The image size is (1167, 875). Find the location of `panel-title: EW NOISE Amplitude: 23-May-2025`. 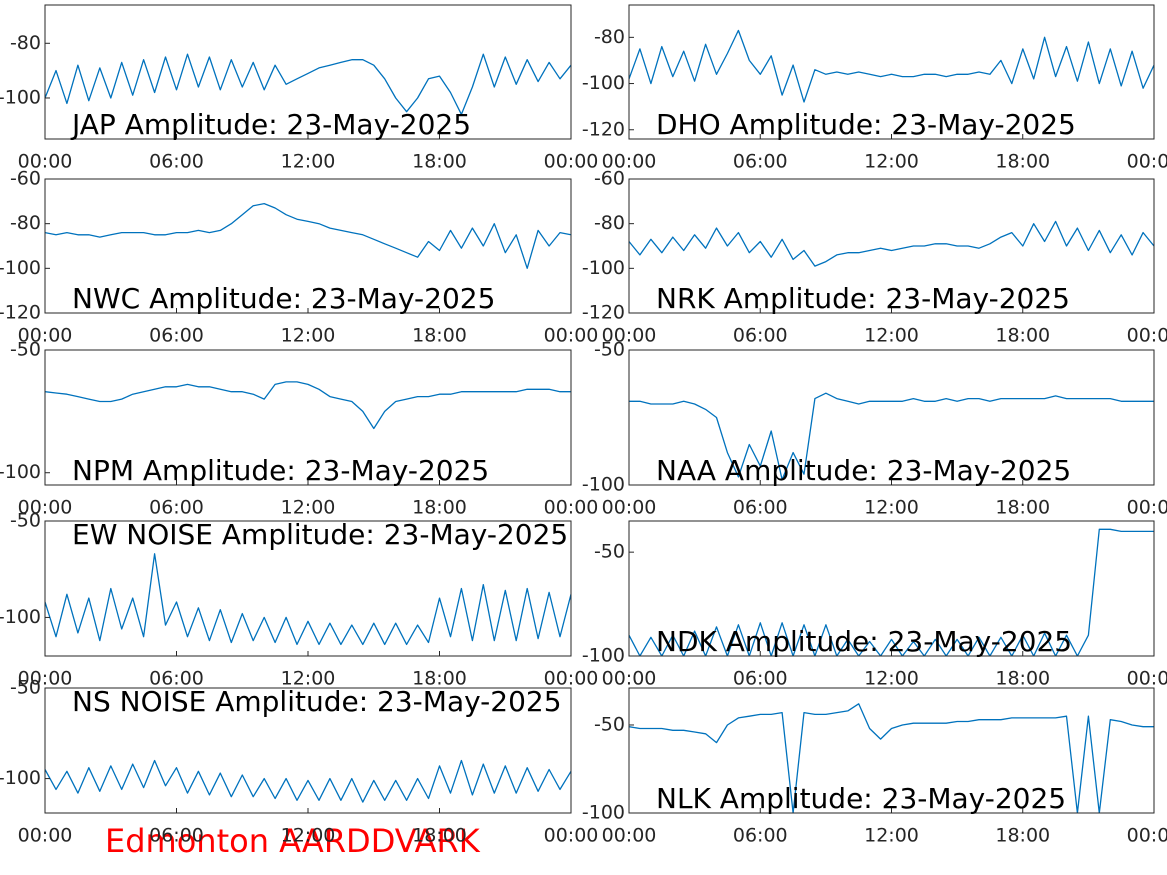

panel-title: EW NOISE Amplitude: 23-May-2025 is located at coordinates (320, 534).